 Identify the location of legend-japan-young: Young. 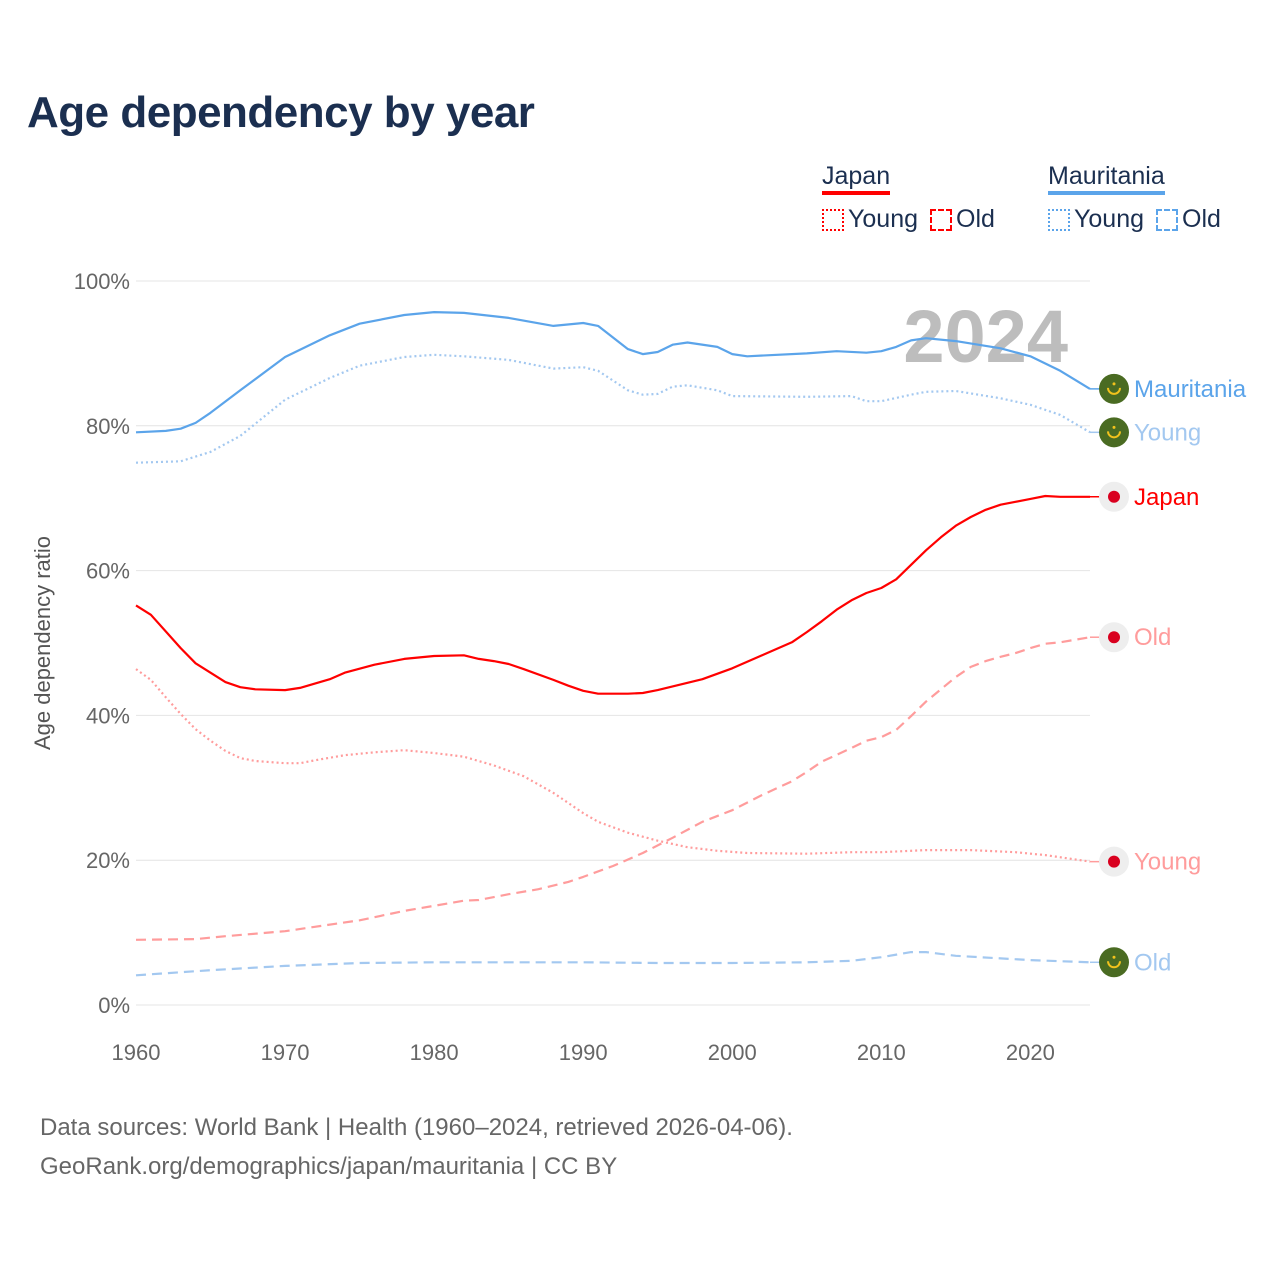
(870, 219).